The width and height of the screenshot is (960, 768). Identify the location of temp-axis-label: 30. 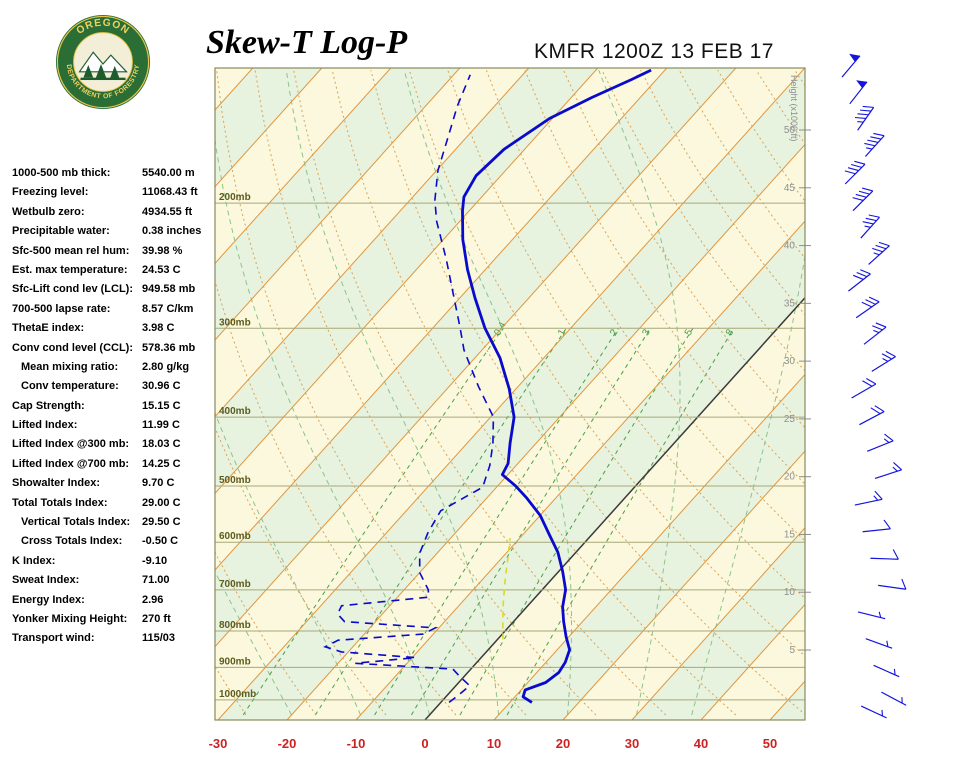
(632, 743).